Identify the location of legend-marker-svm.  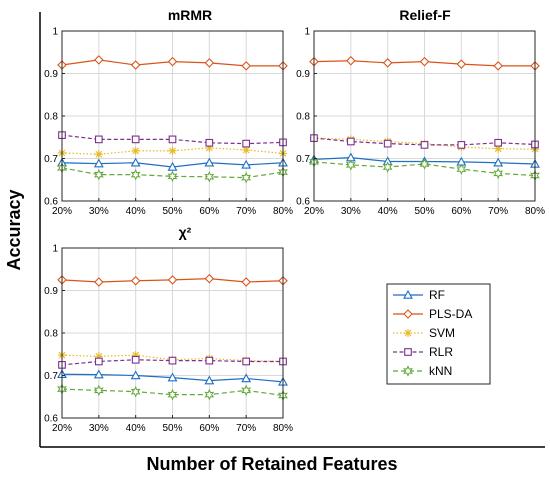
(408, 333).